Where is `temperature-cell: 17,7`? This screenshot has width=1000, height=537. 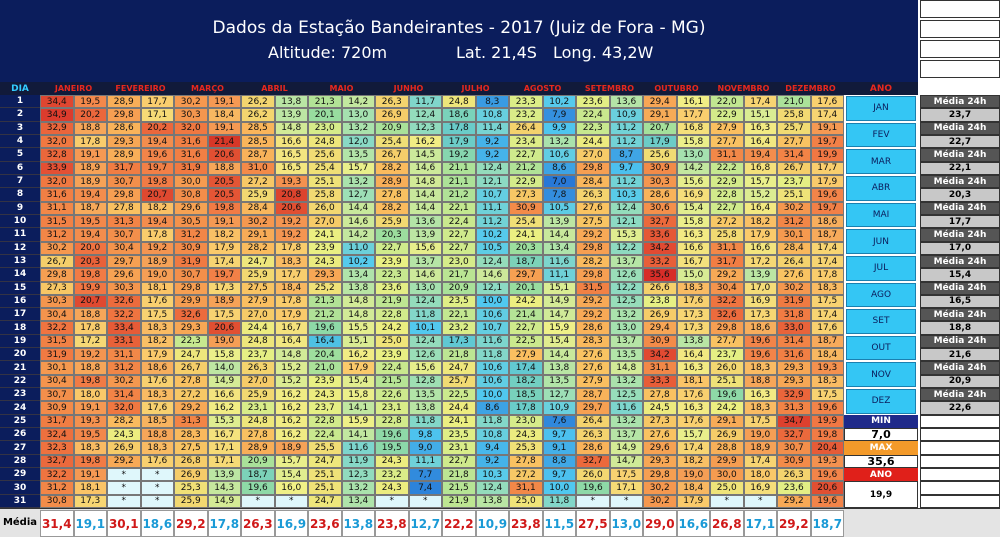
temperature-cell: 17,7 is located at coordinates (827, 168).